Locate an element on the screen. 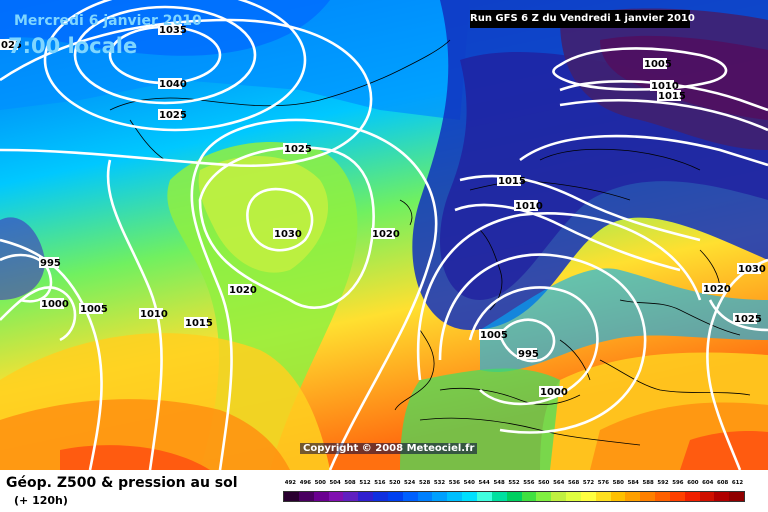 Image resolution: width=768 pixels, height=512 pixels. color-scale-value: 600 is located at coordinates (693, 483).